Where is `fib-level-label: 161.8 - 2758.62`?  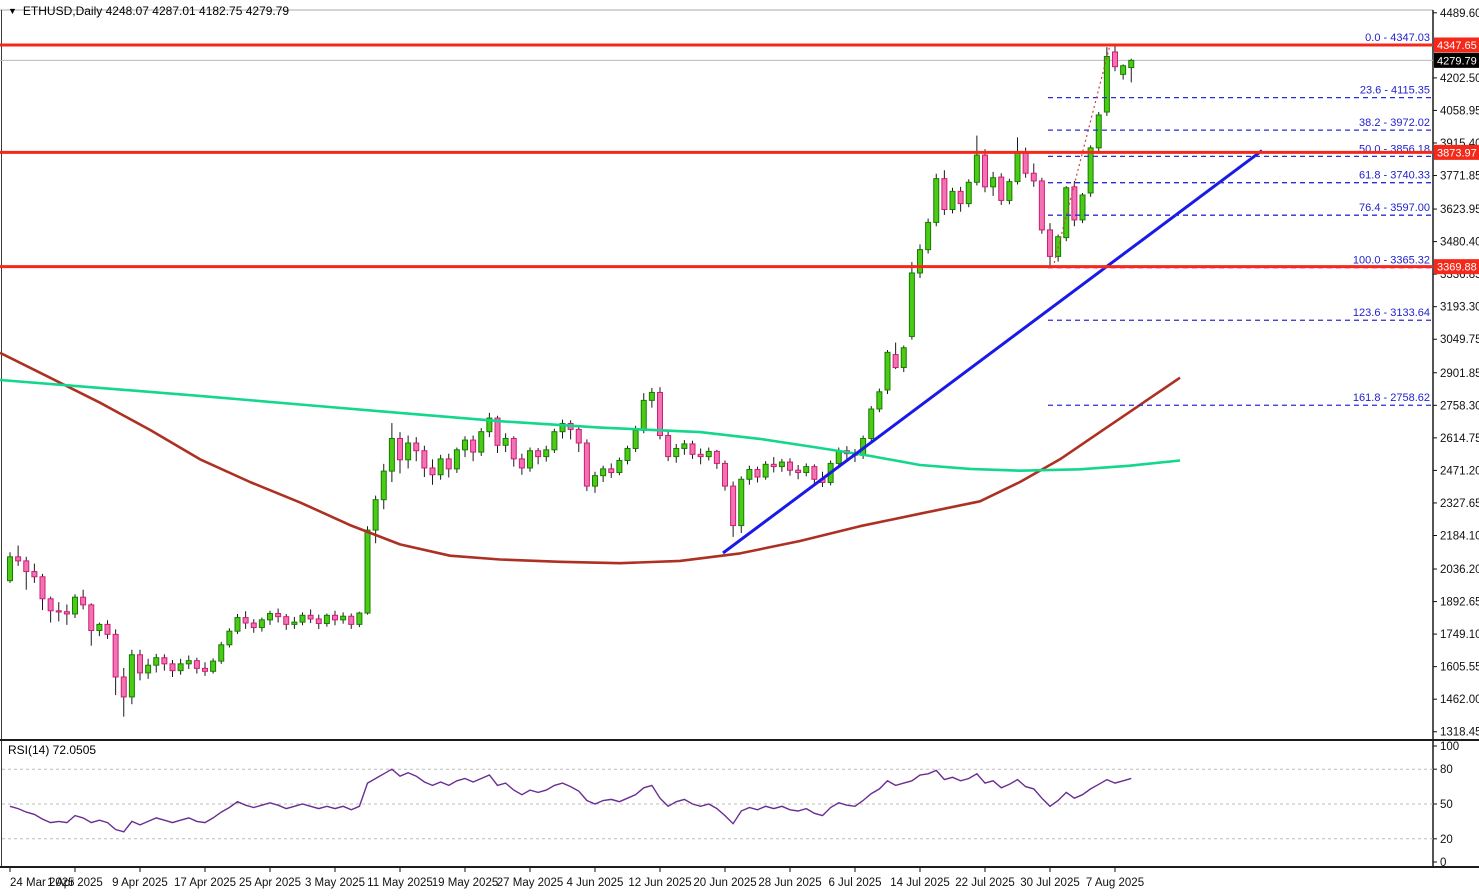
fib-level-label: 161.8 - 2758.62 is located at coordinates (1391, 398).